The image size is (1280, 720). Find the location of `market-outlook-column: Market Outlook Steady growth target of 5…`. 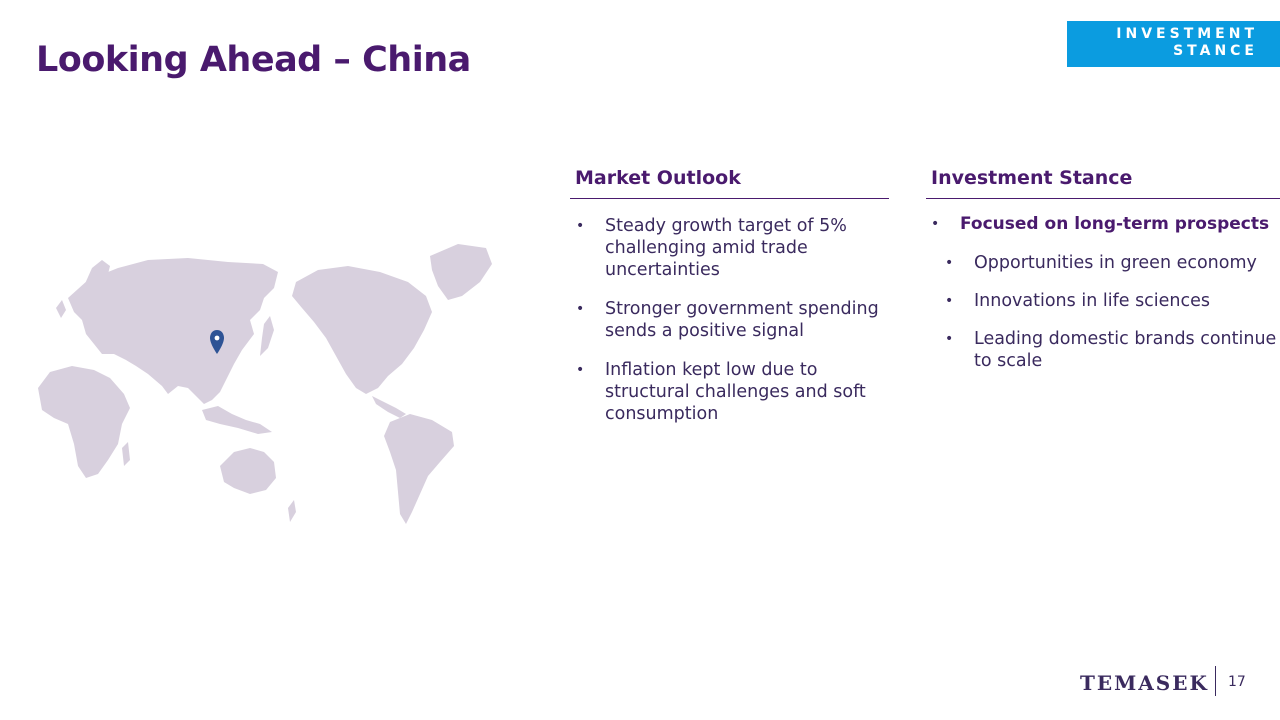

market-outlook-column: Market Outlook Steady growth target of 5… is located at coordinates (729, 304).